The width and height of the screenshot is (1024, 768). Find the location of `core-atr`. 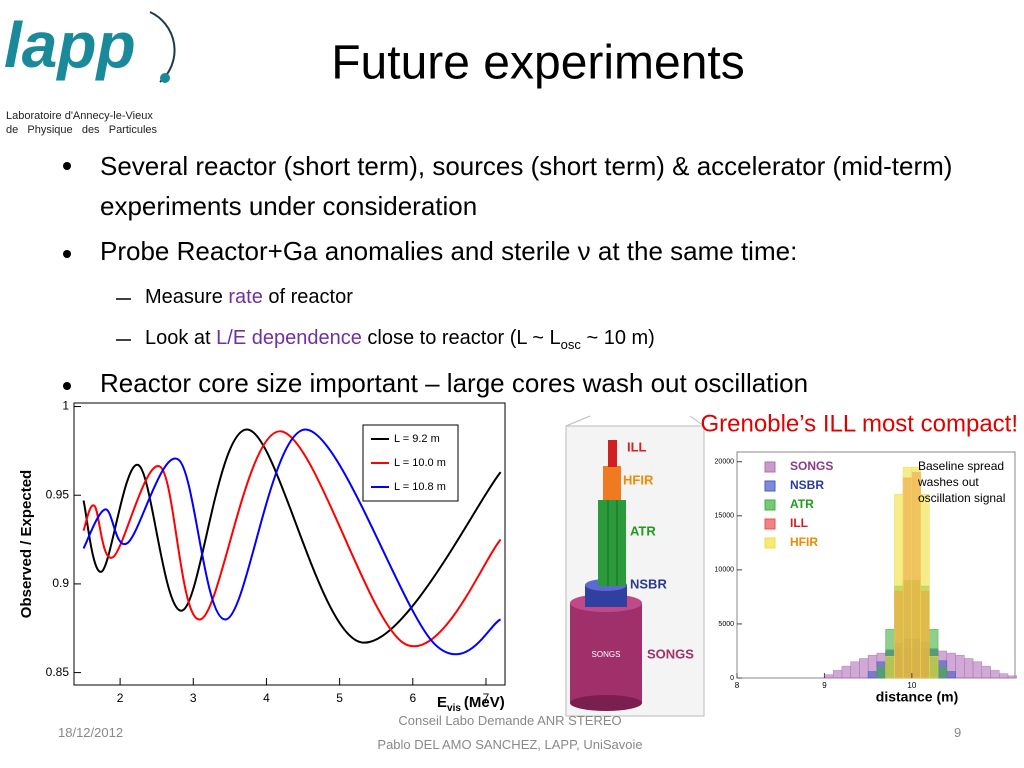

core-atr is located at coordinates (612, 543).